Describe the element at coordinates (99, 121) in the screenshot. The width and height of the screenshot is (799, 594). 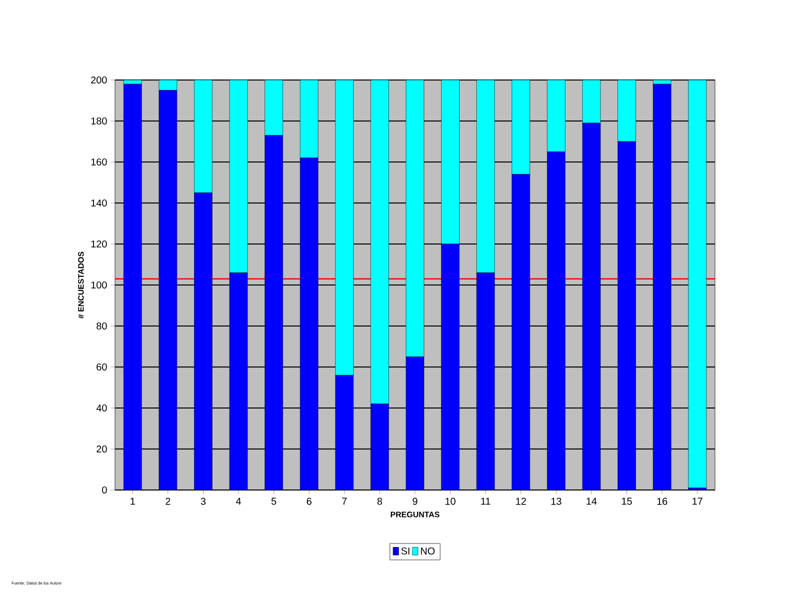
I see `y-tick-label: 180` at that location.